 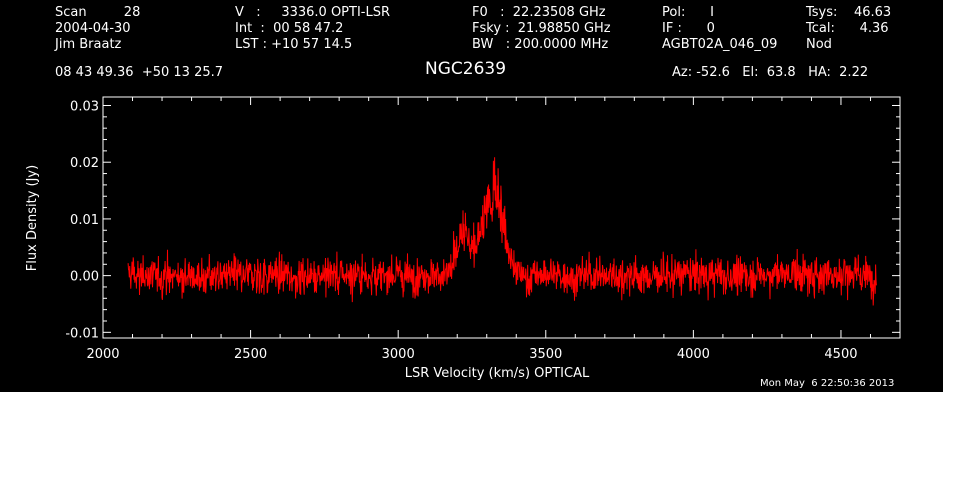 I want to click on bandwidth-info: BW : 200.0000 MHz, so click(x=540, y=44).